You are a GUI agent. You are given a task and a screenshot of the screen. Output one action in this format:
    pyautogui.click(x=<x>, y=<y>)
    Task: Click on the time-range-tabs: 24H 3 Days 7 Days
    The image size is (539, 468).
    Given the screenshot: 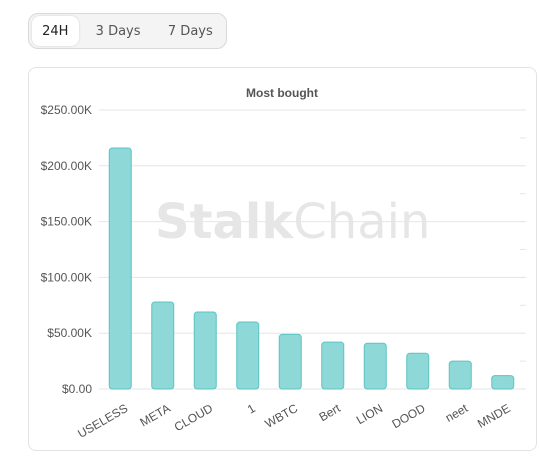 What is the action you would take?
    pyautogui.click(x=127, y=31)
    